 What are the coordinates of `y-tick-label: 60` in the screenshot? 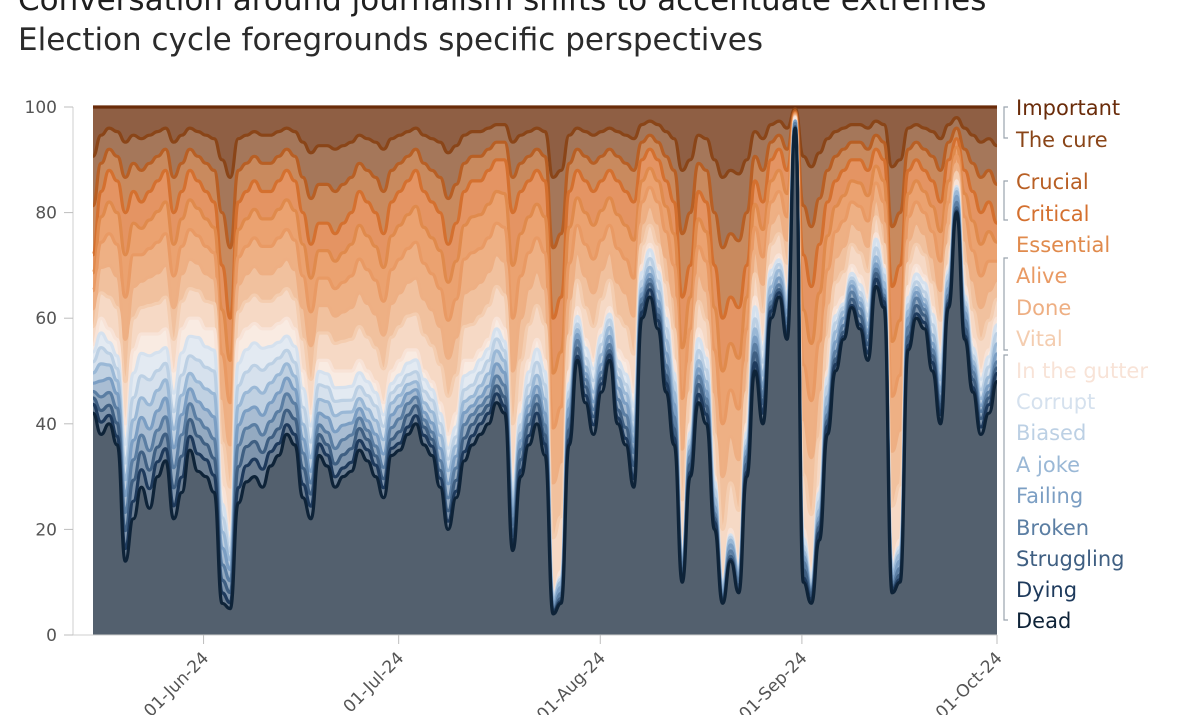 It's located at (46, 319).